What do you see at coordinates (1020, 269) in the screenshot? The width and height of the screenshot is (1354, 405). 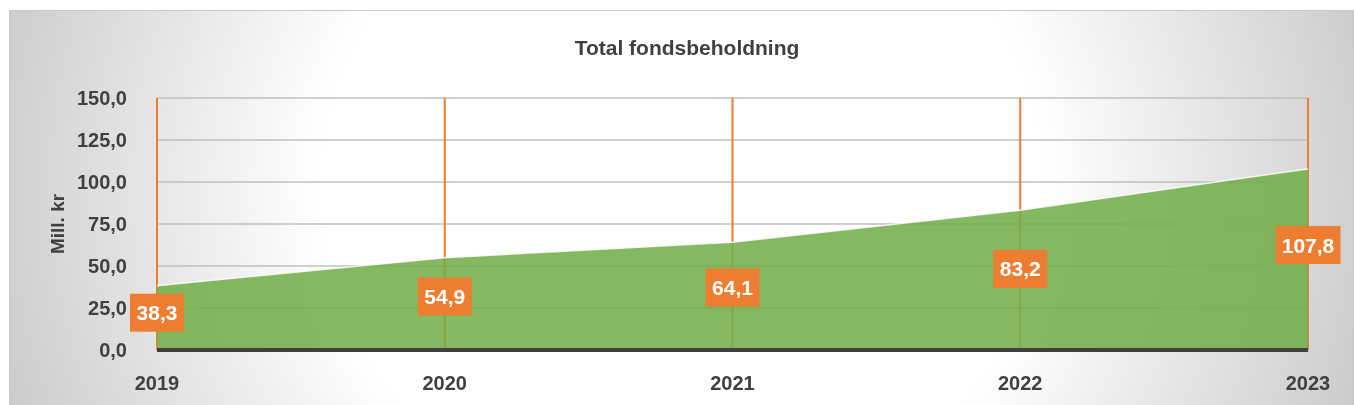 I see `data-label: 83,2` at bounding box center [1020, 269].